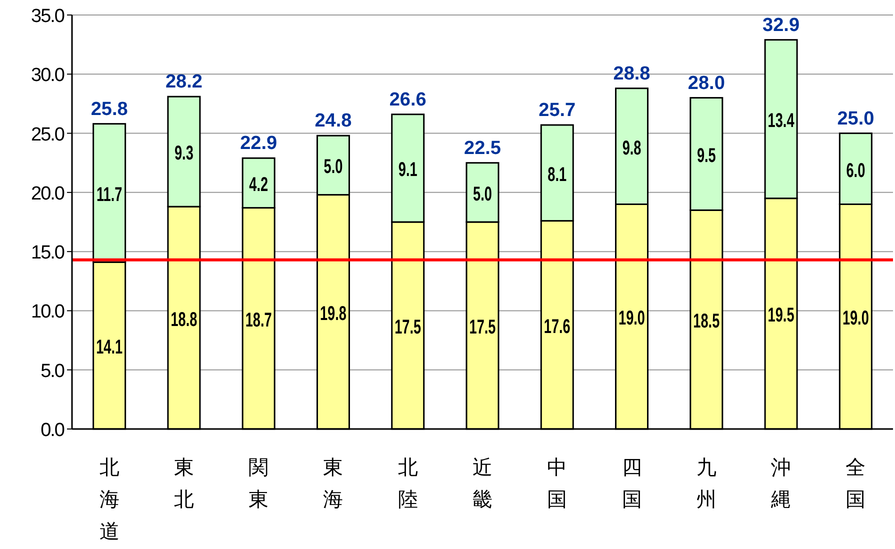 The width and height of the screenshot is (895, 549). I want to click on x-tick-label: 東海, so click(333, 484).